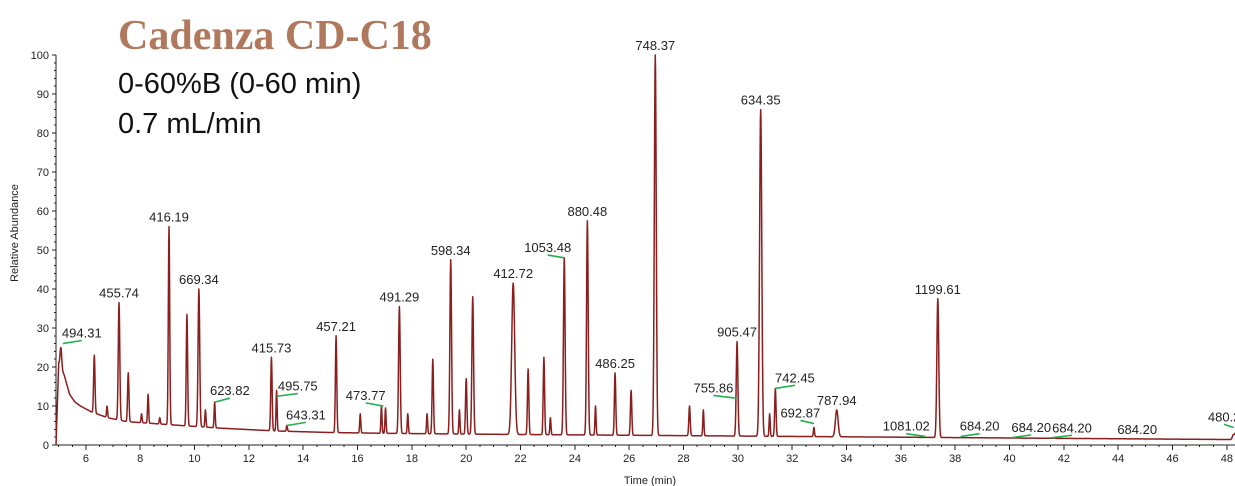 The image size is (1235, 486). What do you see at coordinates (1064, 459) in the screenshot?
I see `x-tick-label: 42` at bounding box center [1064, 459].